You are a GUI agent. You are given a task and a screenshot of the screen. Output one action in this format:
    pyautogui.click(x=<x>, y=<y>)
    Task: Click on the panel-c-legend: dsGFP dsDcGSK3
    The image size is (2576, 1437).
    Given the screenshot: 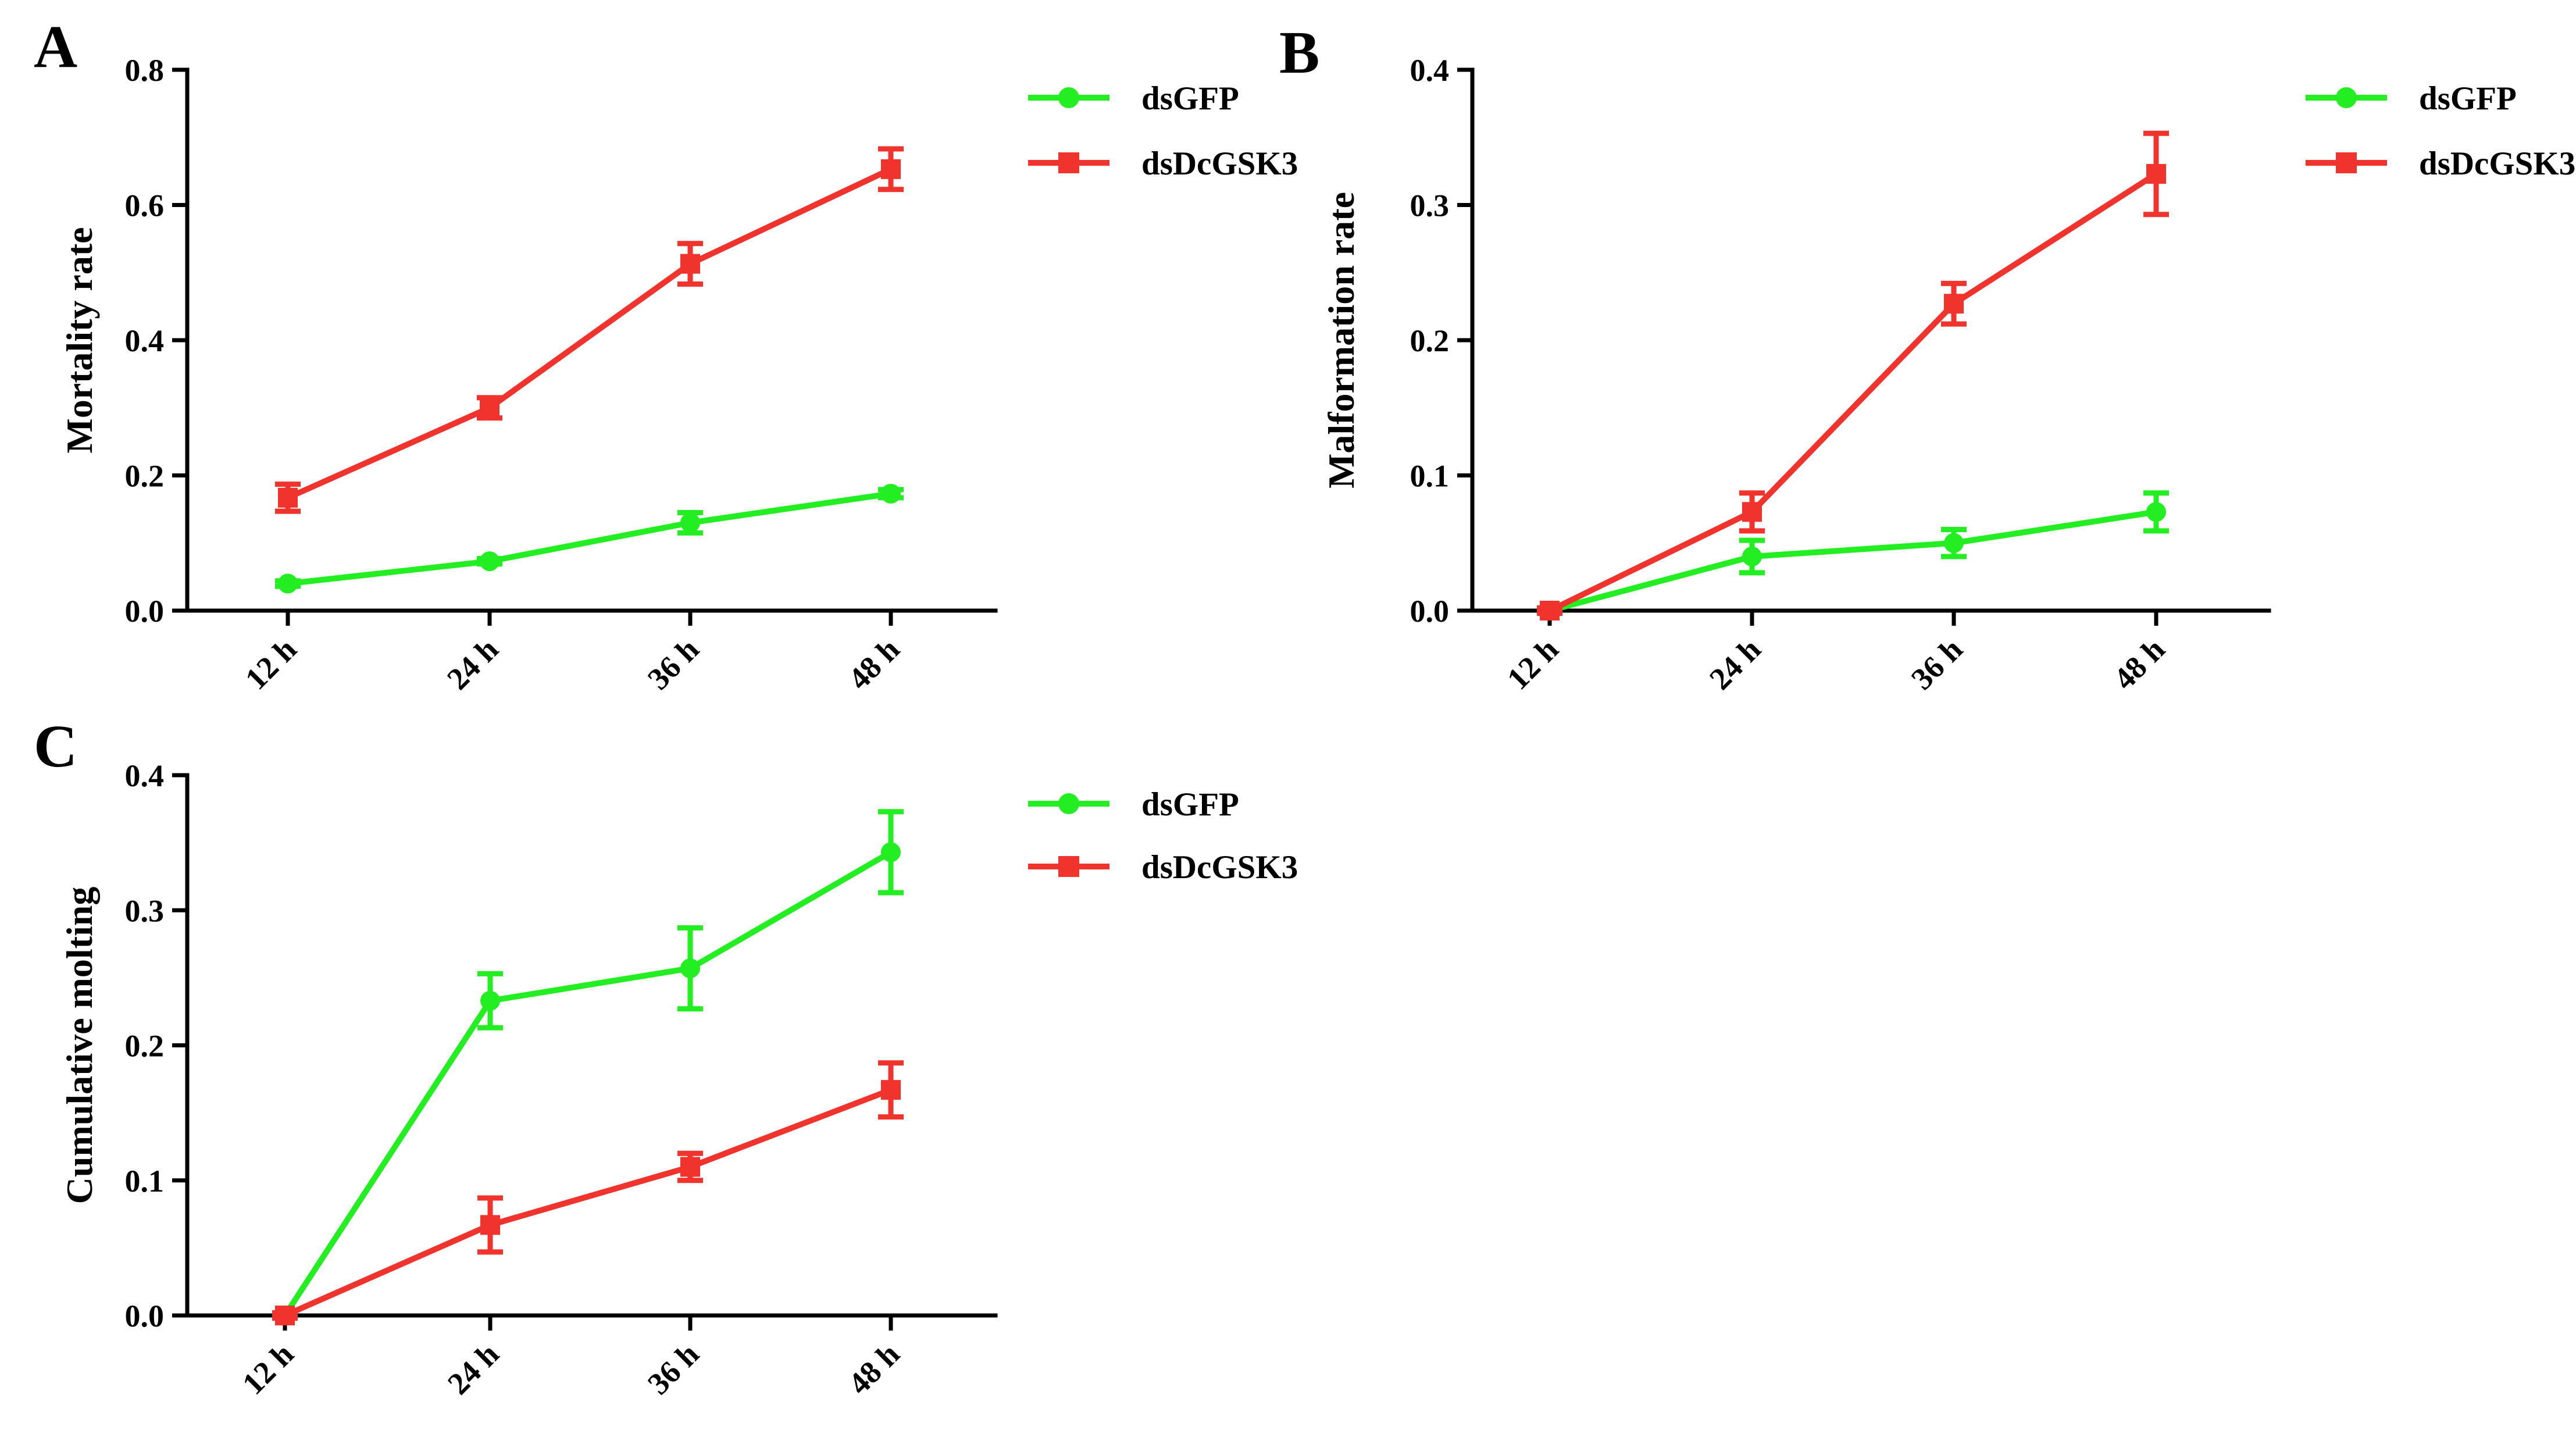 What is the action you would take?
    pyautogui.click(x=1163, y=836)
    